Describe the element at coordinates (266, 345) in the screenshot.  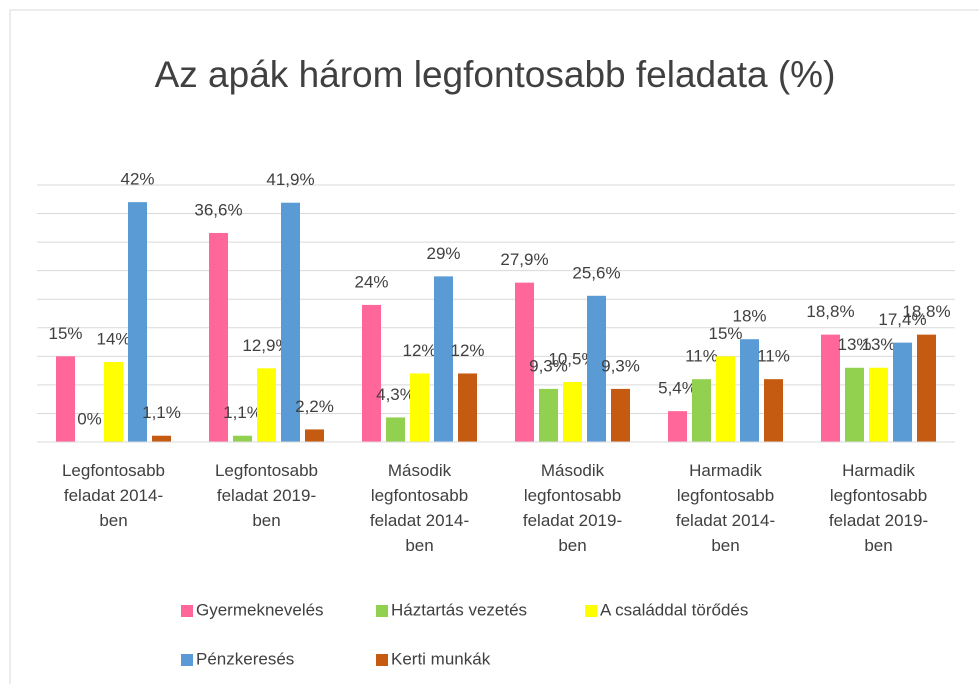
I see `value-label: 12,9%` at that location.